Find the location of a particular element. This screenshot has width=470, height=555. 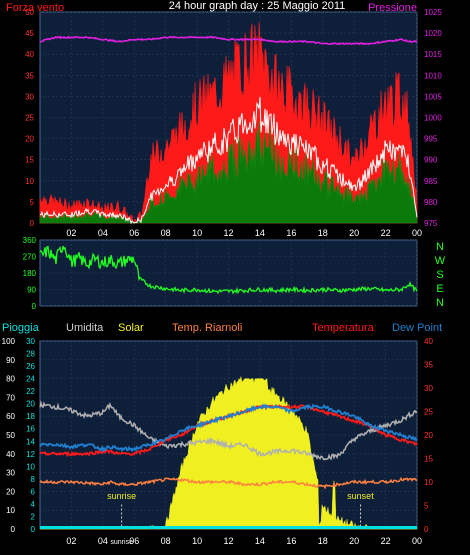

weather-x-tick-label: 22 is located at coordinates (386, 541).